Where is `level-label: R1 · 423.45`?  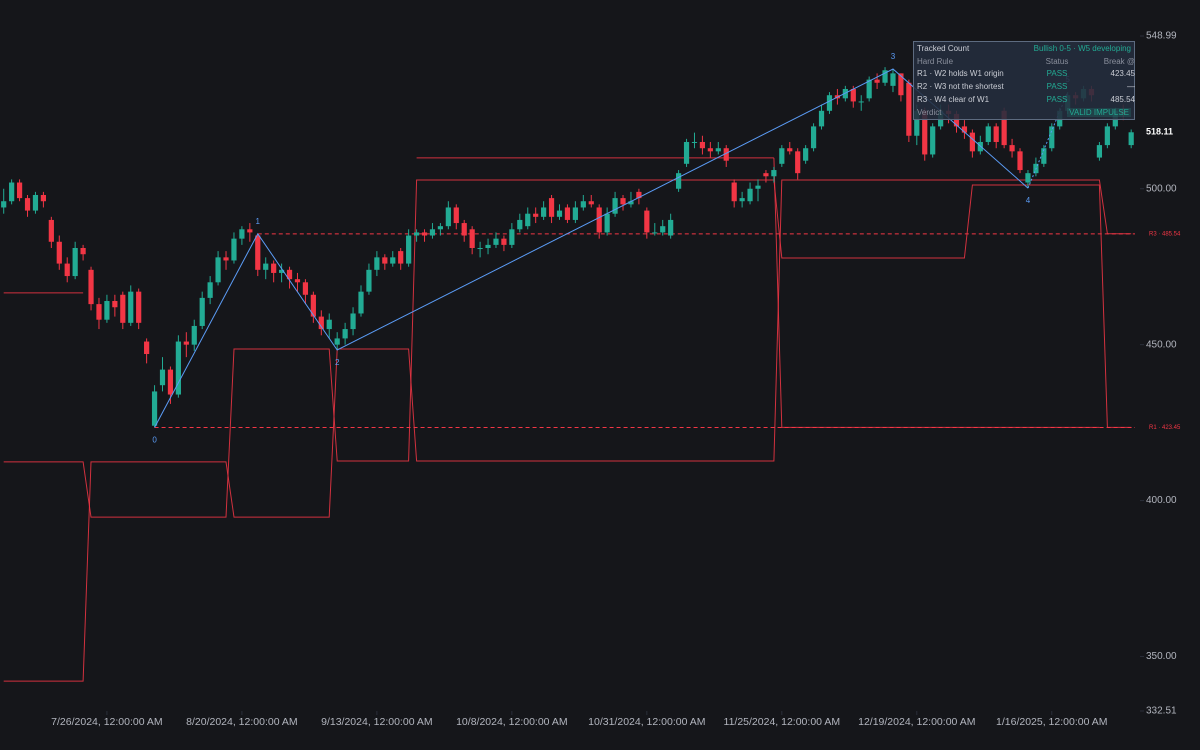 level-label: R1 · 423.45 is located at coordinates (1165, 428).